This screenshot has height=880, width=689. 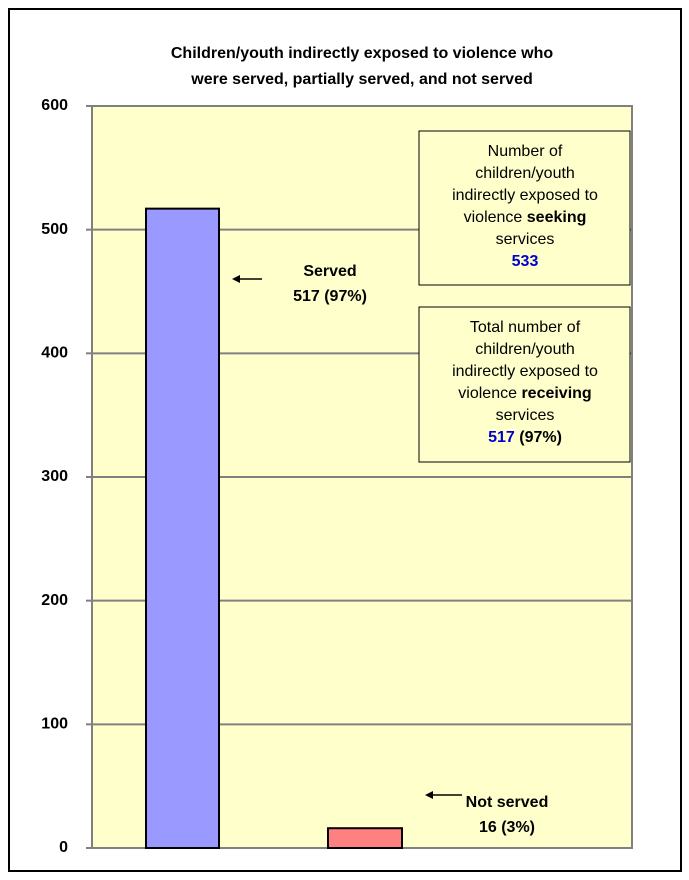 I want to click on box-text-bold: seeking, so click(x=557, y=217).